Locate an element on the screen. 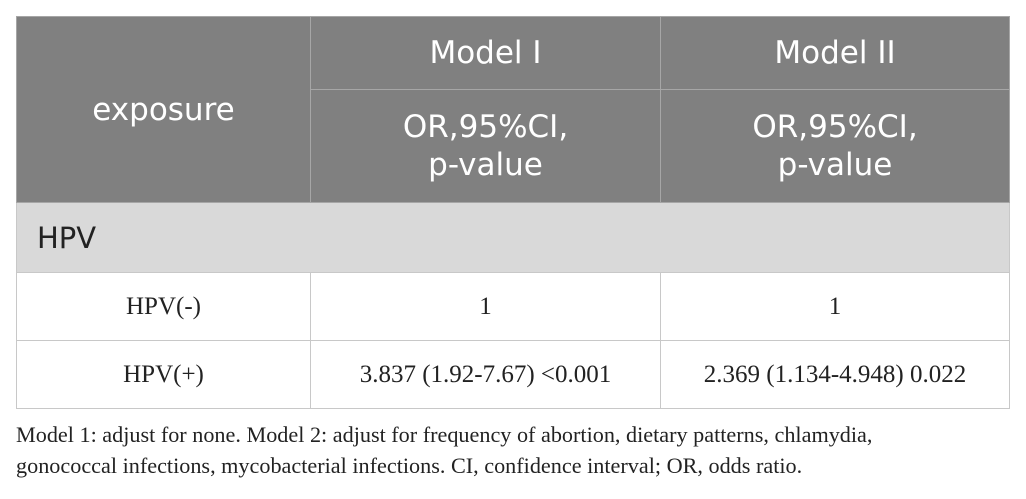 The height and width of the screenshot is (499, 1026). cell-exposure: HPV(-) is located at coordinates (163, 306).